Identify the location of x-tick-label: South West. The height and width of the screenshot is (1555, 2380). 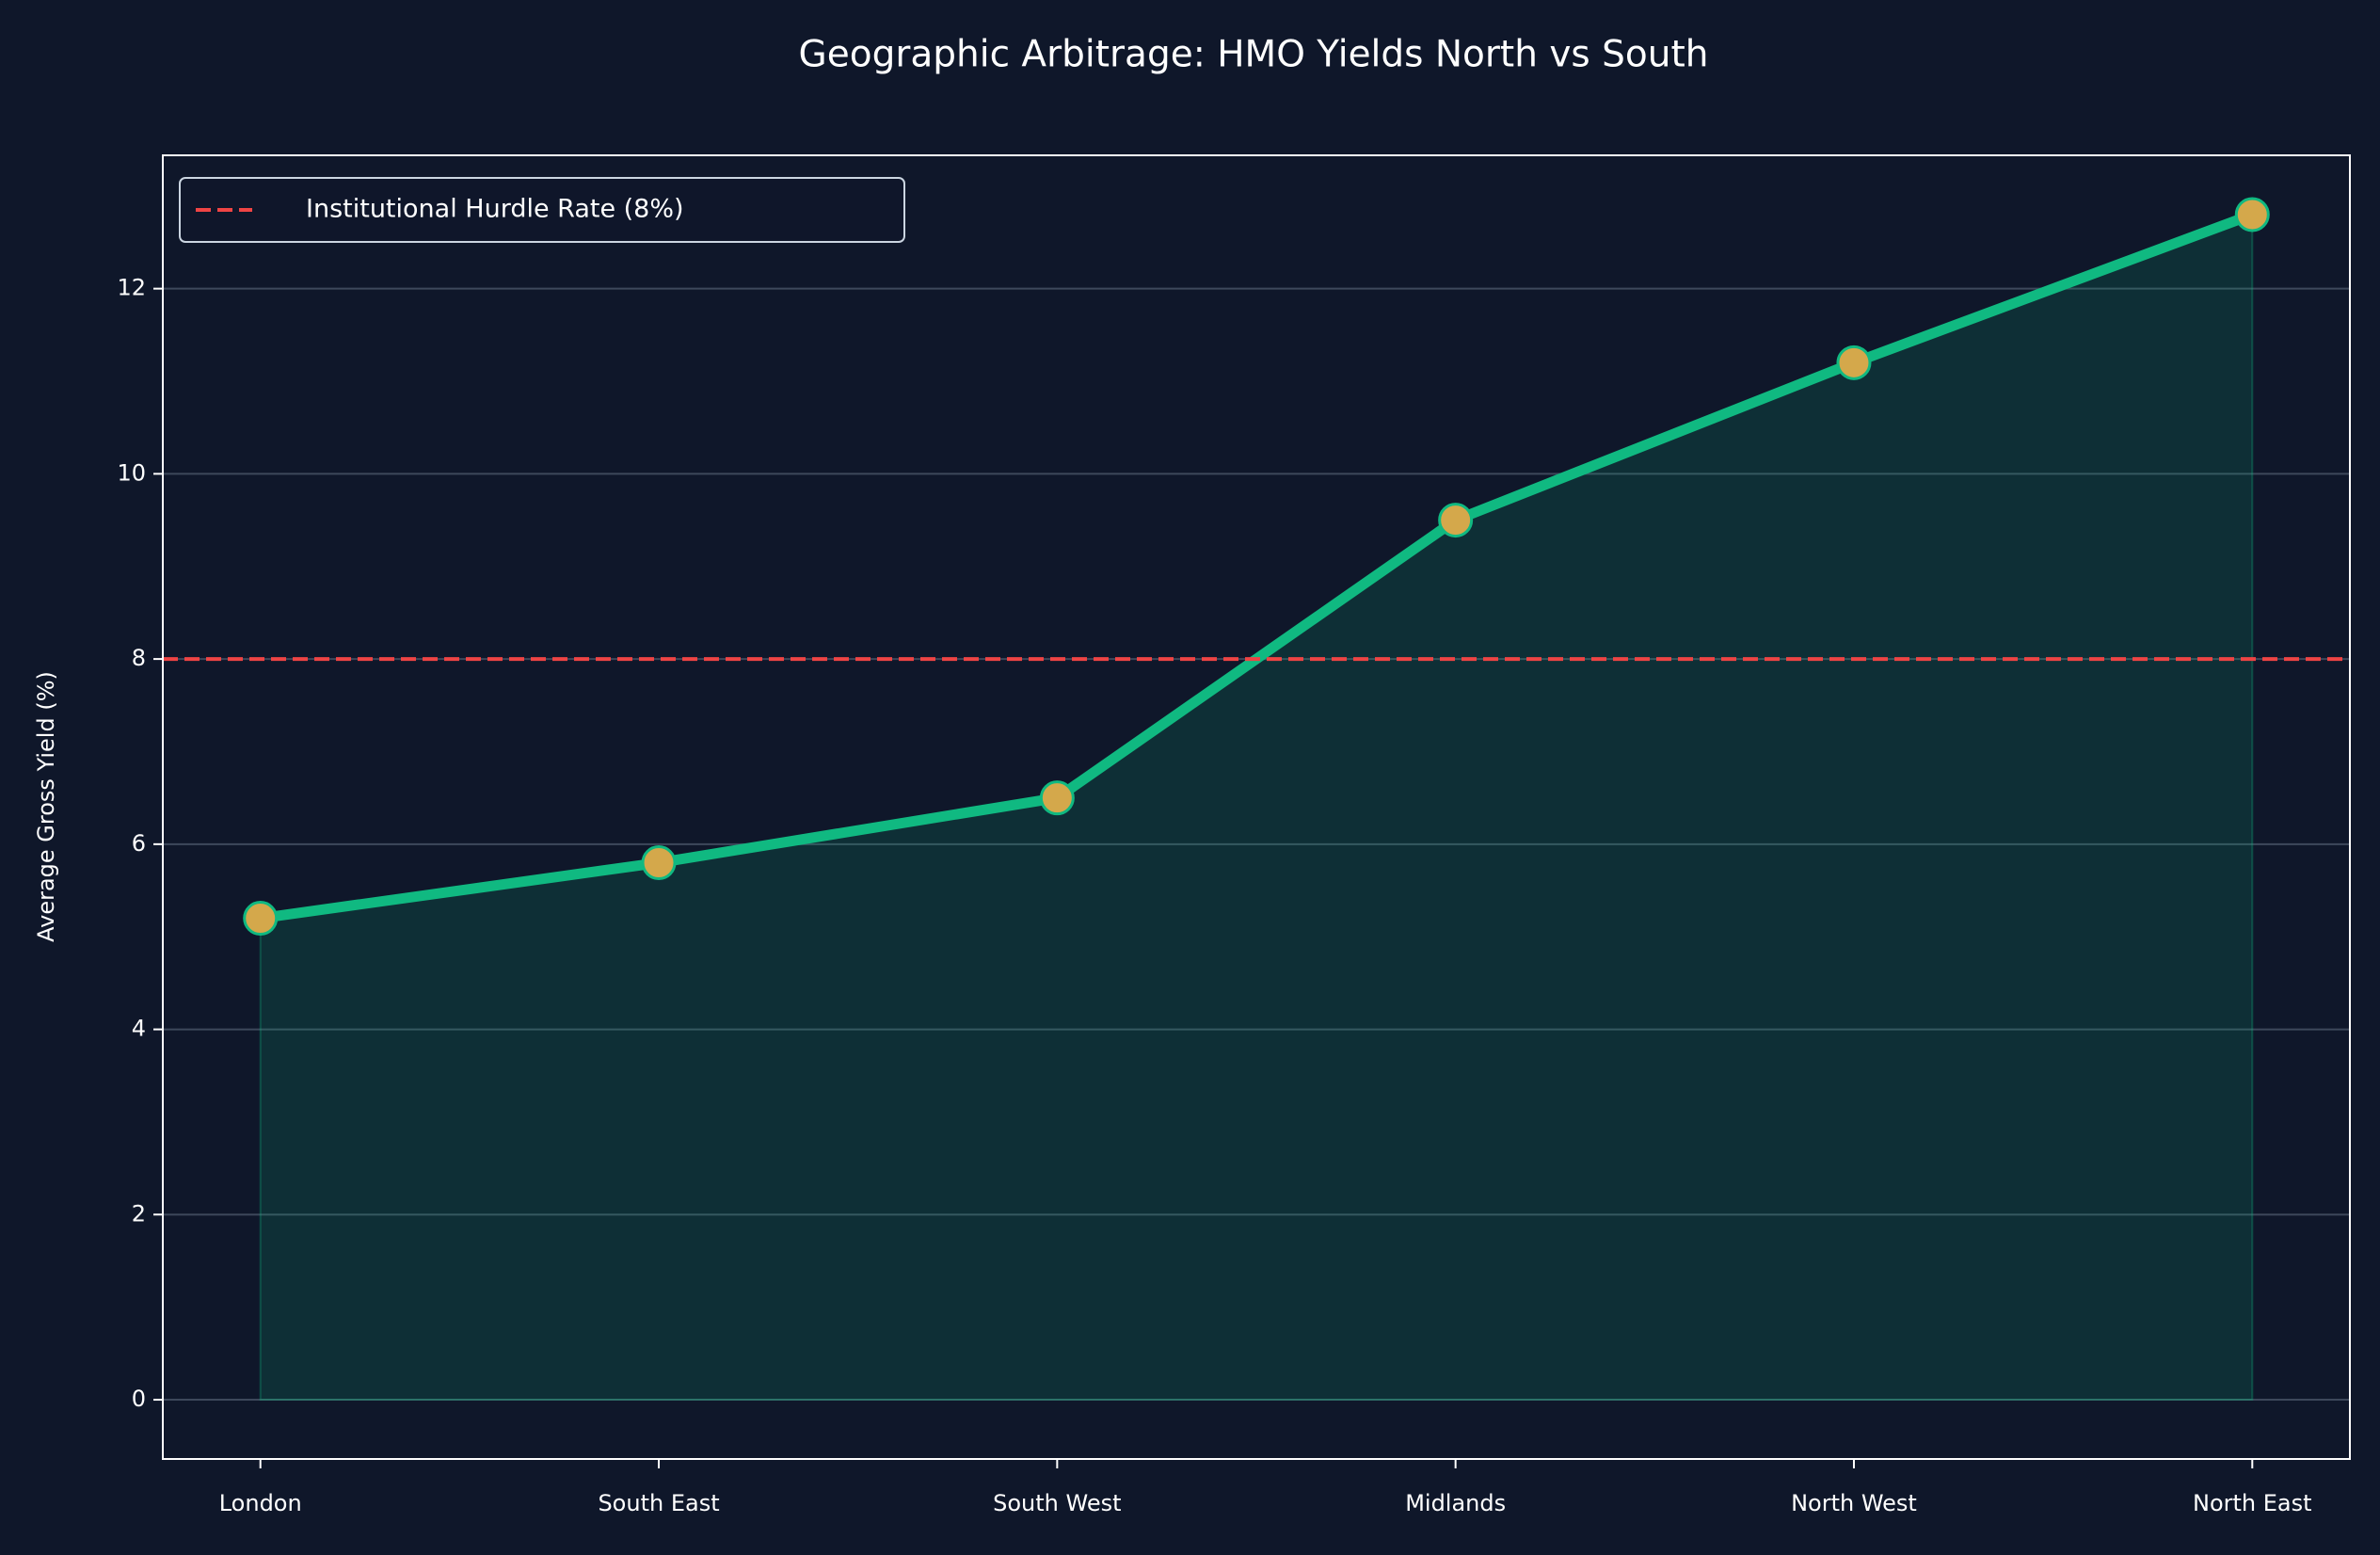
(1057, 1503).